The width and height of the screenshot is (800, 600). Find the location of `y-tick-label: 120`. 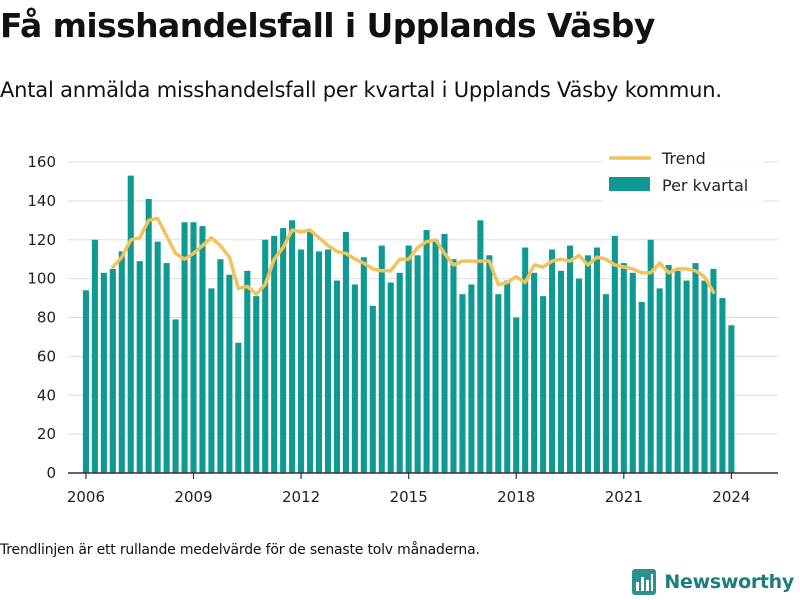

y-tick-label: 120 is located at coordinates (41, 240).